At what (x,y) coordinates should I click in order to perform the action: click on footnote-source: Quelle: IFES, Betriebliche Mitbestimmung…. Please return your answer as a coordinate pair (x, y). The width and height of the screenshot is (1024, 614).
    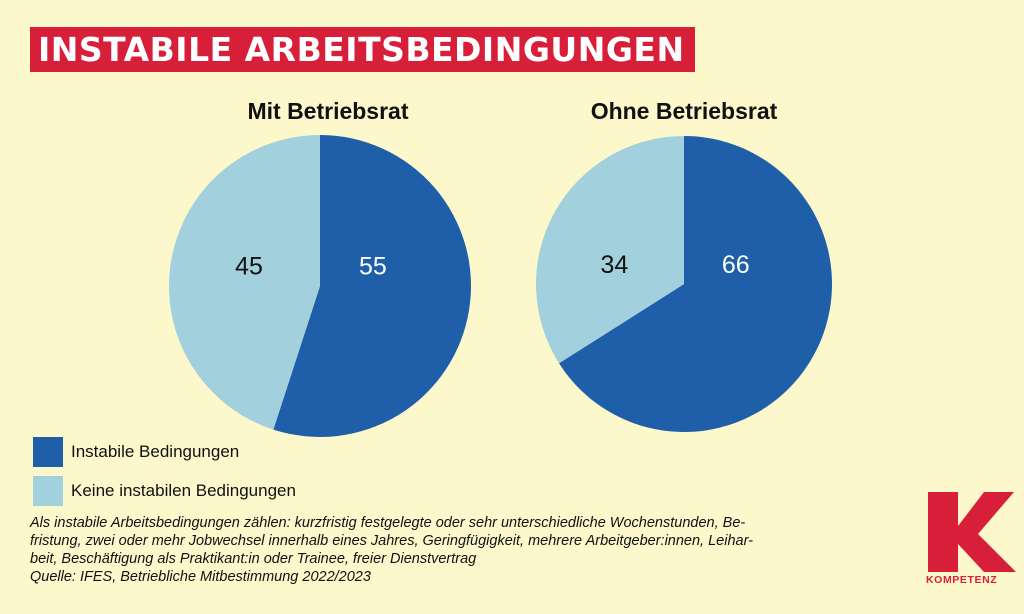
    Looking at the image, I should click on (200, 577).